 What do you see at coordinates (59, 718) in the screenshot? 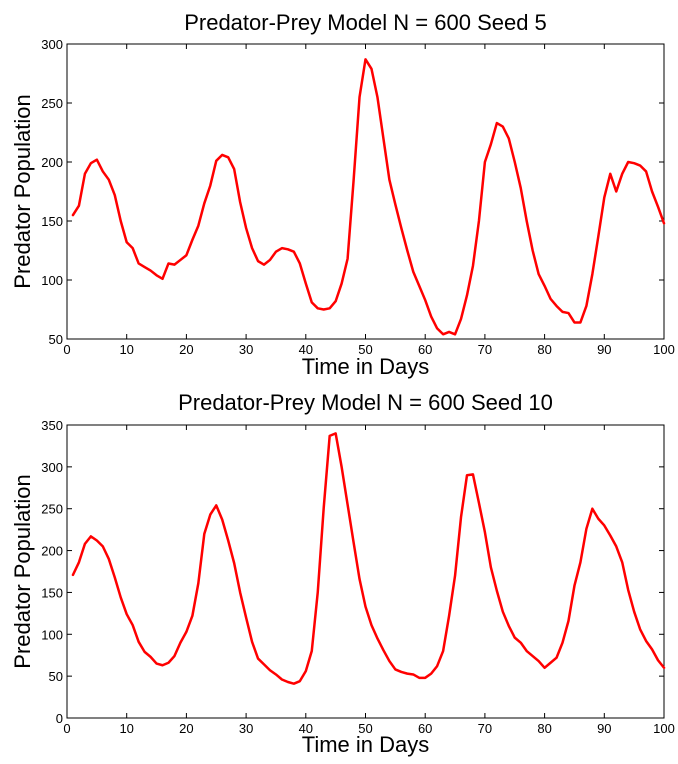
I see `y-tick-label: 0` at bounding box center [59, 718].